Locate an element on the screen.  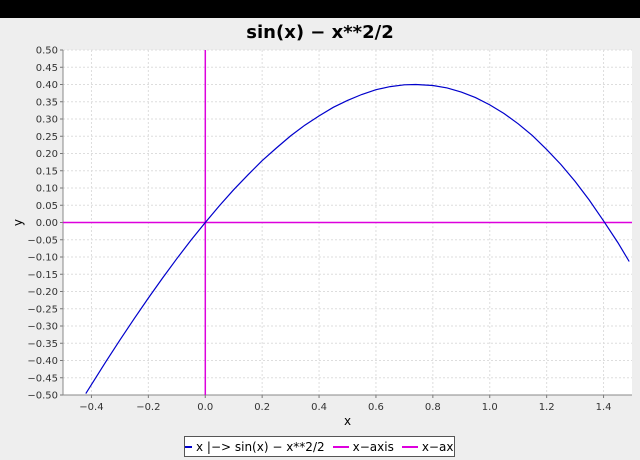
legend-item-function: x |−> sin(x) − x**2/2 is located at coordinates (255, 446).